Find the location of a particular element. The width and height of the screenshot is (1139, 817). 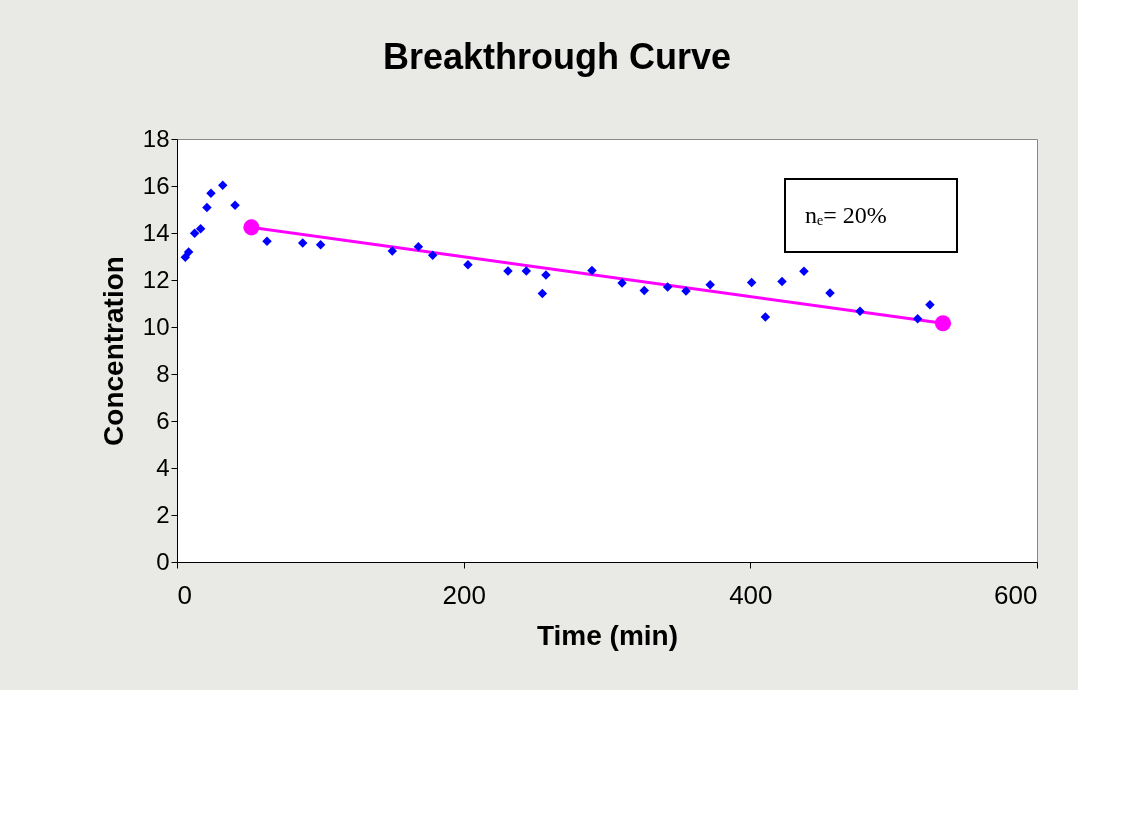

annotation: nₑ= 20% is located at coordinates (846, 215).